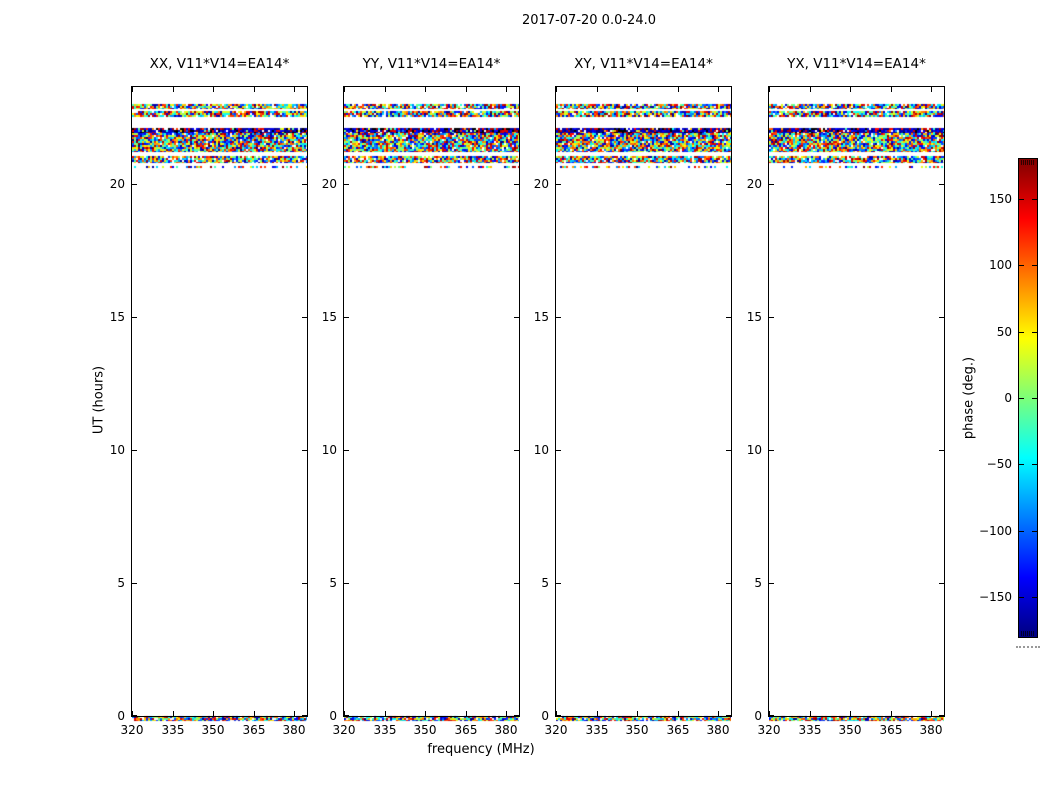  I want to click on x-axis-label: frequency (MHz), so click(481, 749).